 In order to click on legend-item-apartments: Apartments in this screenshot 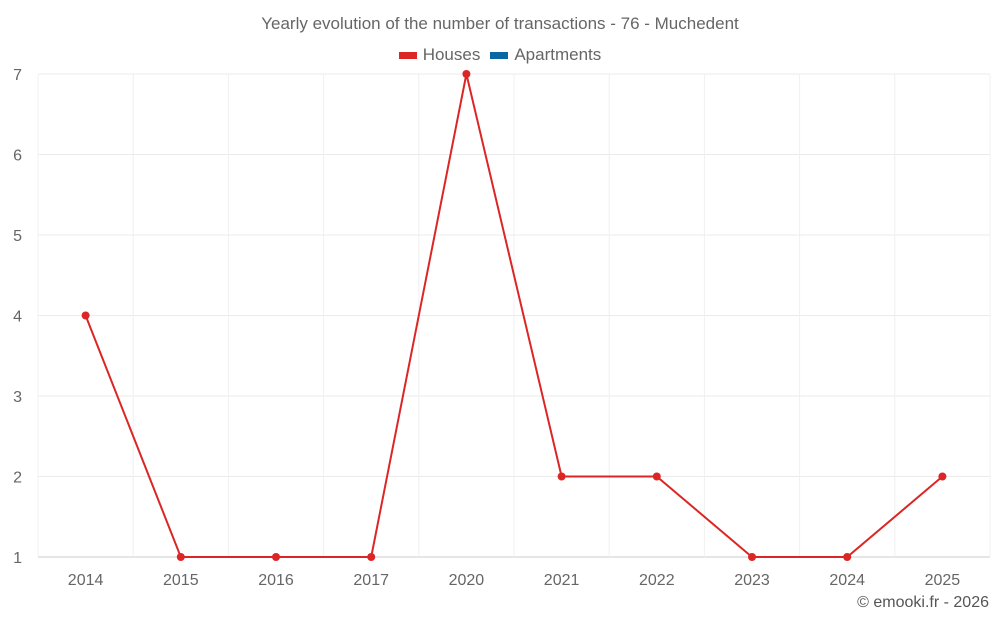, I will do `click(545, 55)`.